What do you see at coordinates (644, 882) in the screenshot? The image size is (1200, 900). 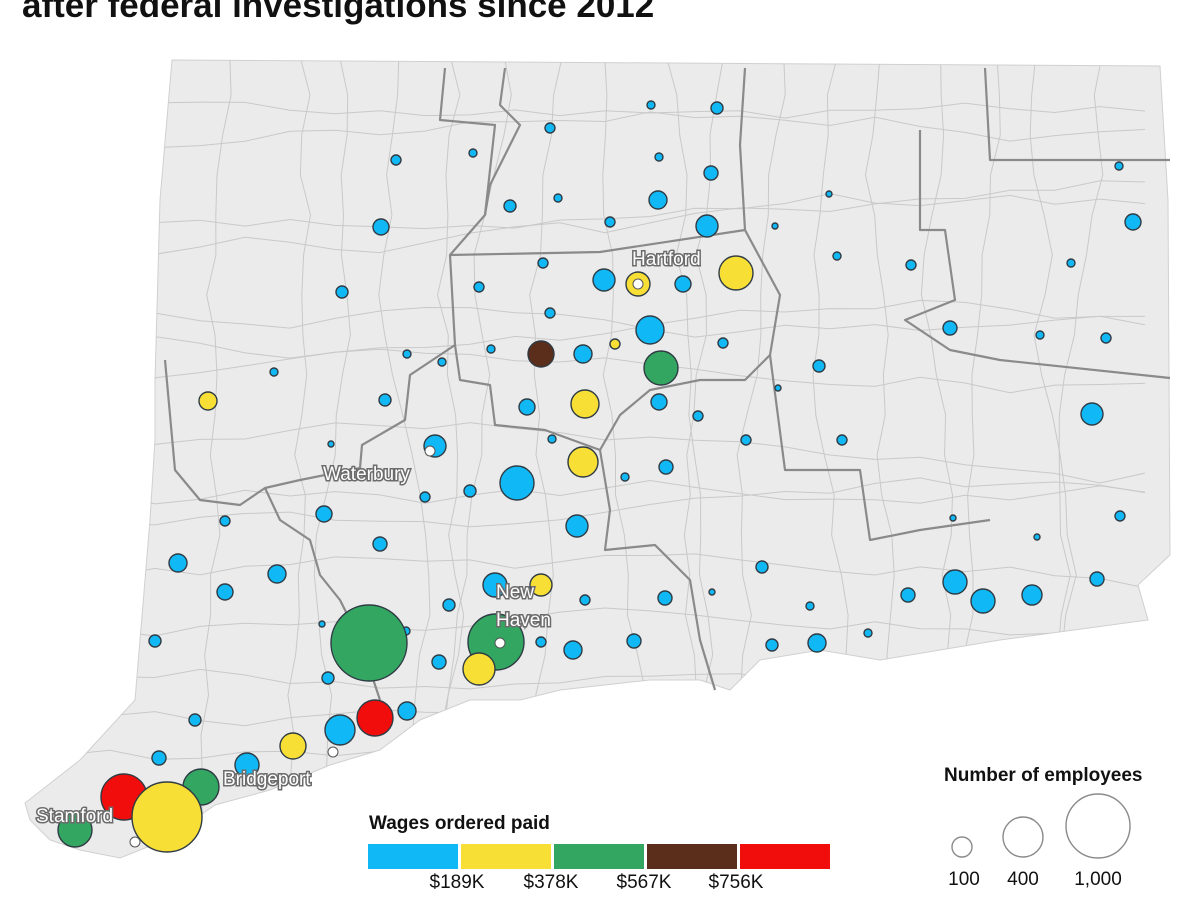 I see `wage-tick-3: $567K` at bounding box center [644, 882].